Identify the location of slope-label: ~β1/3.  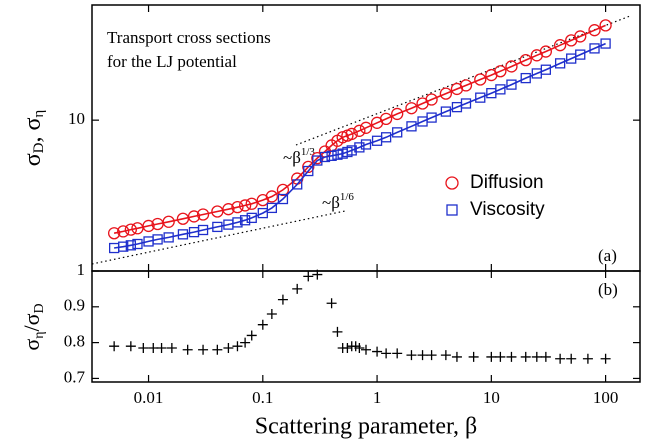
(299, 156).